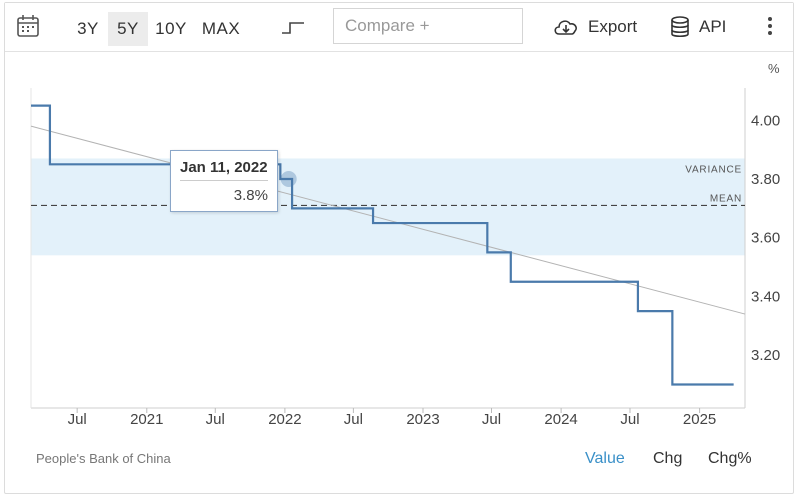 The height and width of the screenshot is (500, 800). I want to click on database-icon, so click(680, 27).